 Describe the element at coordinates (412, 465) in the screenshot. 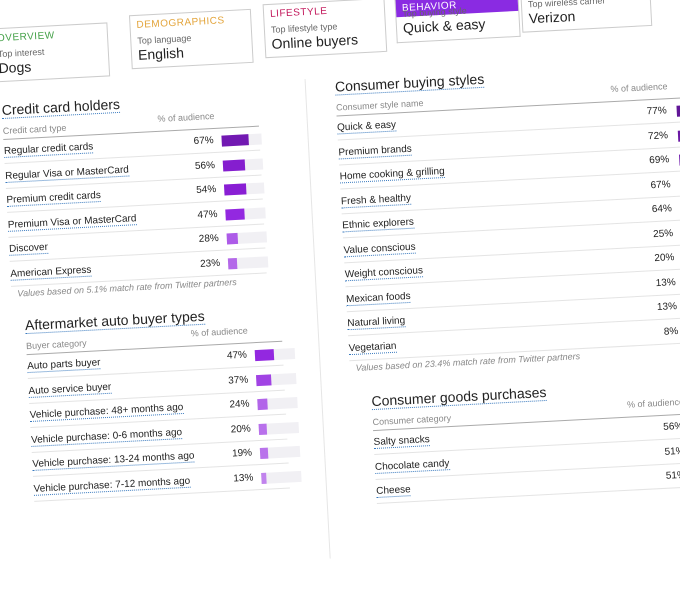

I see `row-name: Chocolate candy` at that location.